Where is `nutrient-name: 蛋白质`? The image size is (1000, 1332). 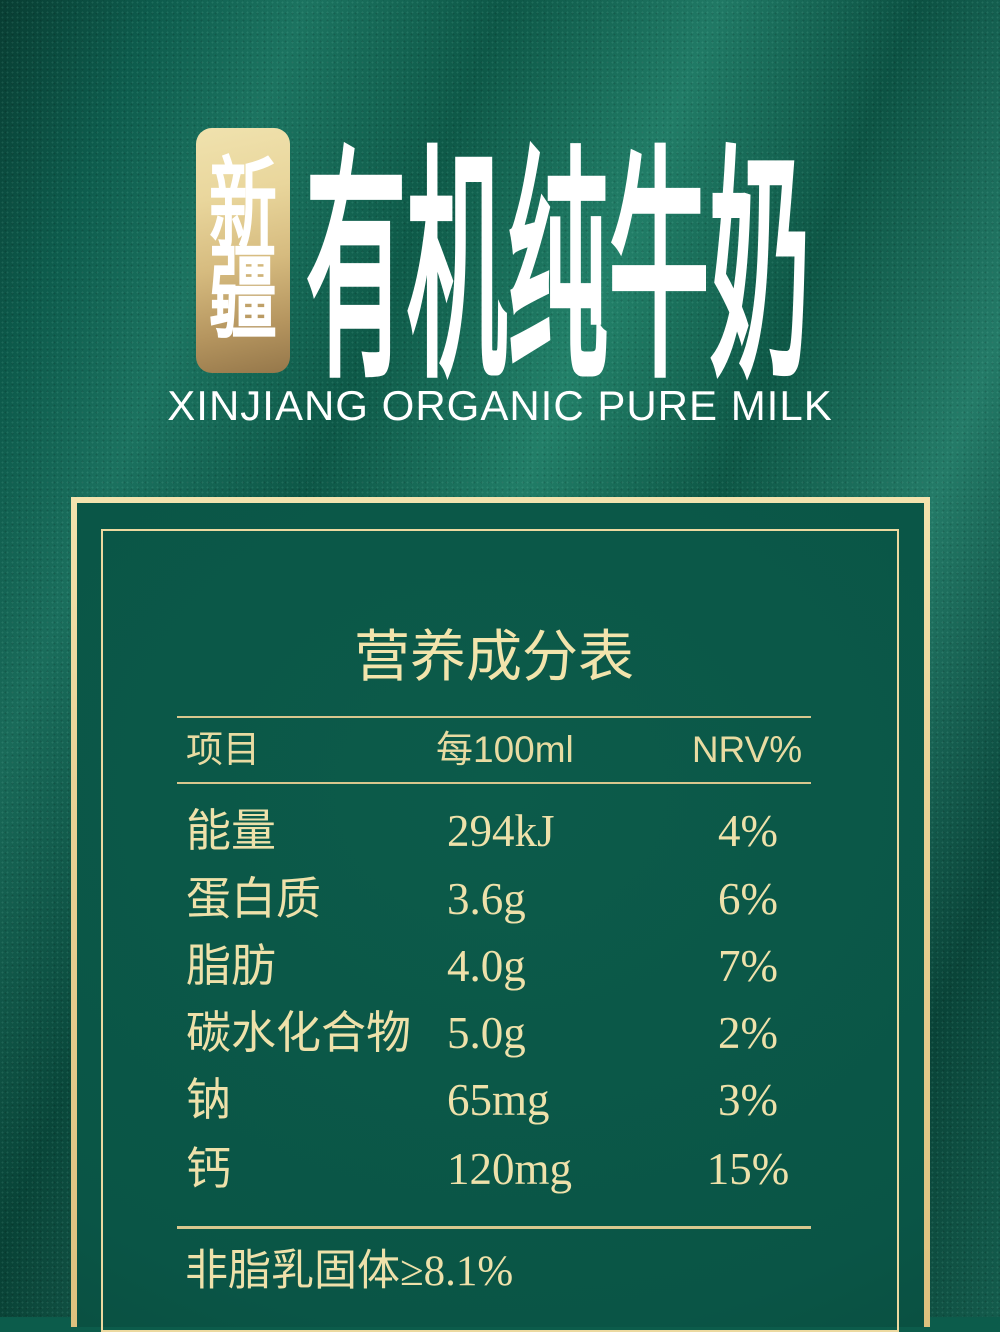 nutrient-name: 蛋白质 is located at coordinates (254, 899).